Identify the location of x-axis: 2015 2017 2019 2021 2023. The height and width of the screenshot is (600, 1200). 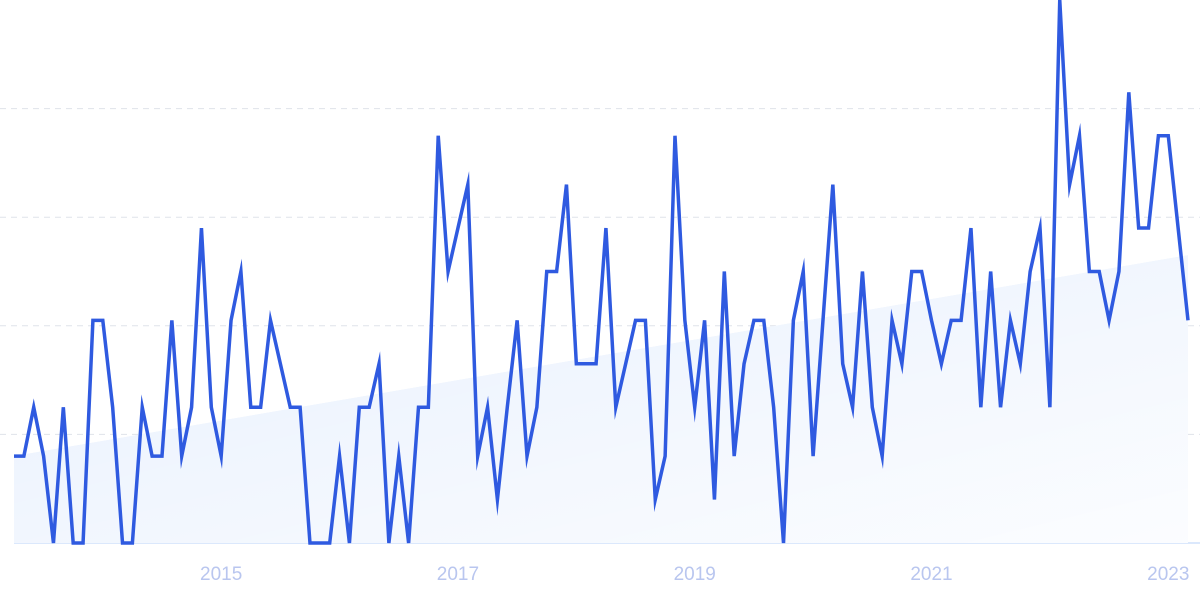
(694, 574).